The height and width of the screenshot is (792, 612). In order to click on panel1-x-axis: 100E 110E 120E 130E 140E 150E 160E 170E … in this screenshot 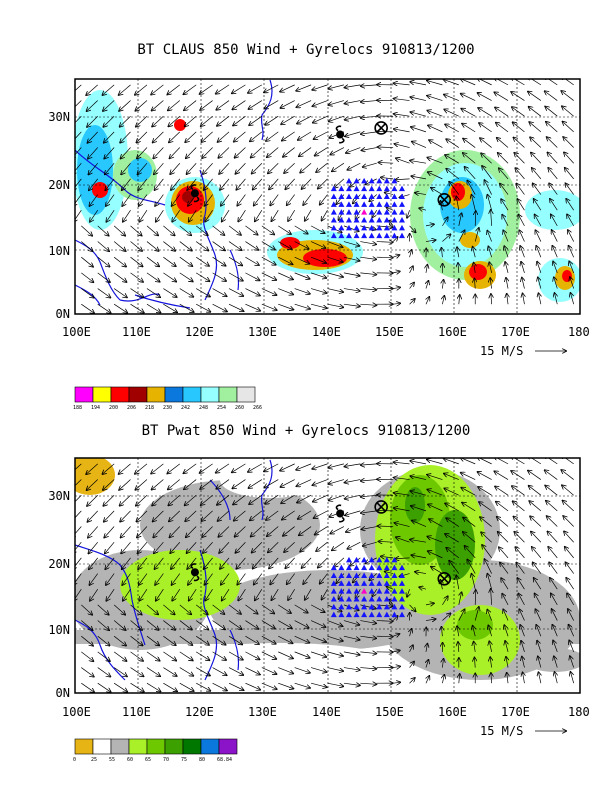, I will do `click(326, 332)`.